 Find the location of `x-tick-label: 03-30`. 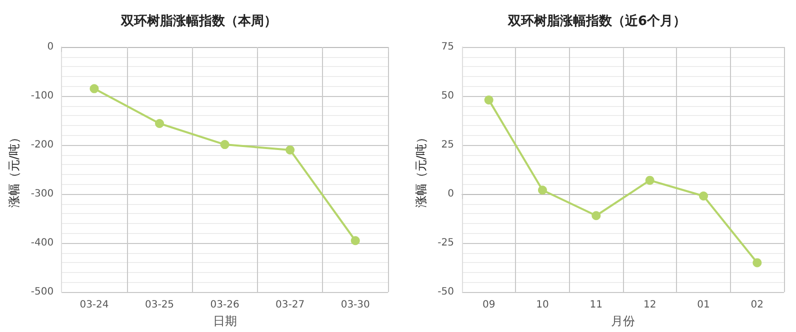

x-tick-label: 03-30 is located at coordinates (355, 305).